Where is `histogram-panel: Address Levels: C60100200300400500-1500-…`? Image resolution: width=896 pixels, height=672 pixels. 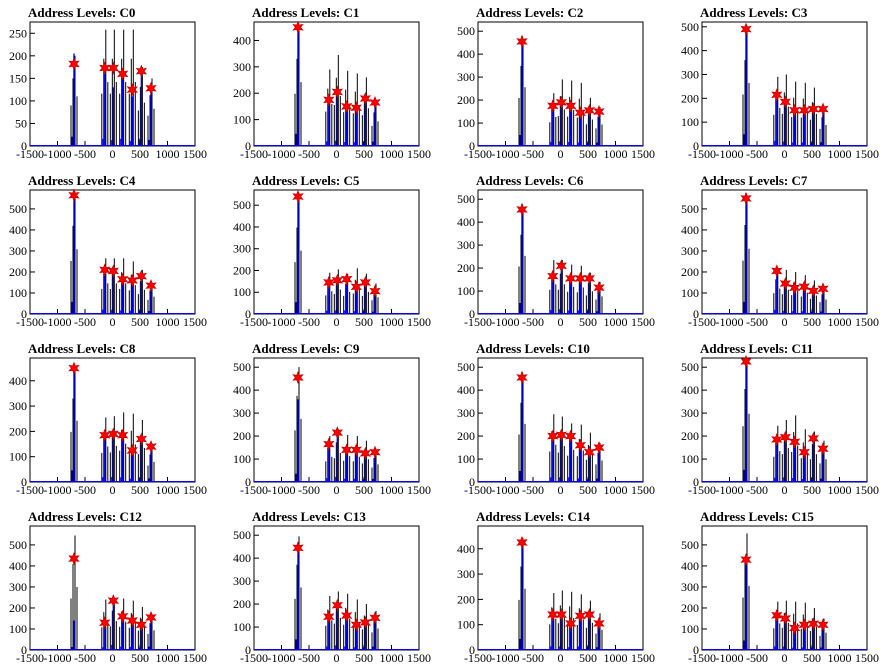 histogram-panel: Address Levels: C60100200300400500-1500-… is located at coordinates (556, 251).